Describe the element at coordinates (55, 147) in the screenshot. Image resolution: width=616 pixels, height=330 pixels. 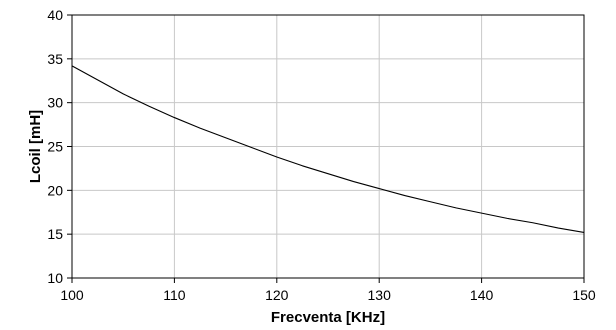
I see `y-tick-label-3: 25` at that location.